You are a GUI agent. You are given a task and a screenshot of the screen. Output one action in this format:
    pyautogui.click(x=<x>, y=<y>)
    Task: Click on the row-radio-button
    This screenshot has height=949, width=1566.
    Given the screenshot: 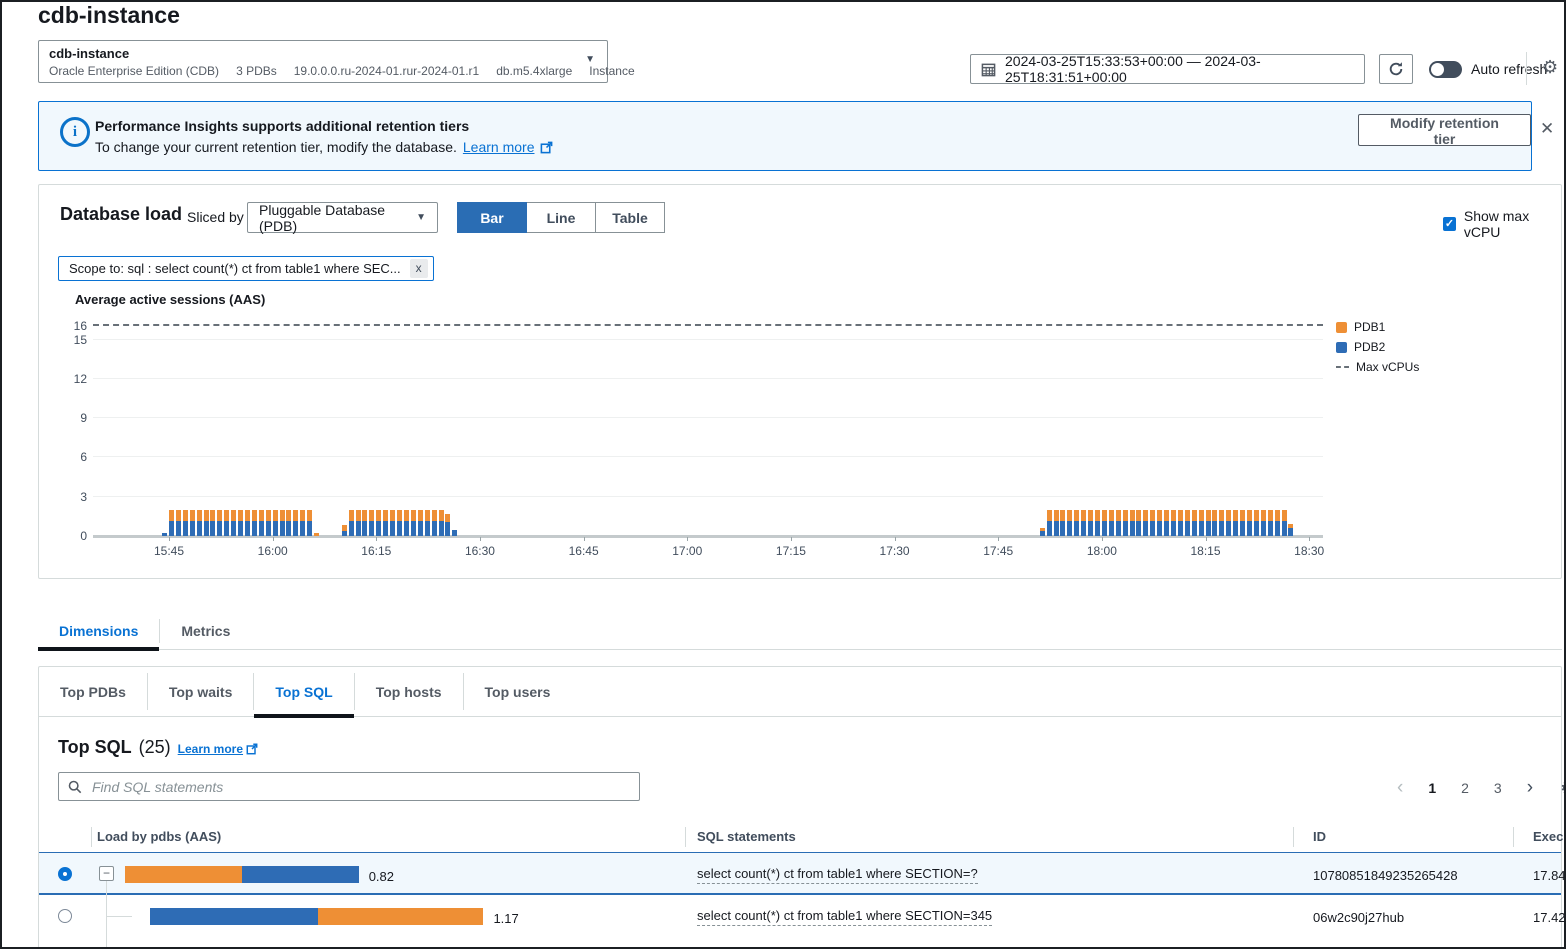 What is the action you would take?
    pyautogui.click(x=65, y=916)
    